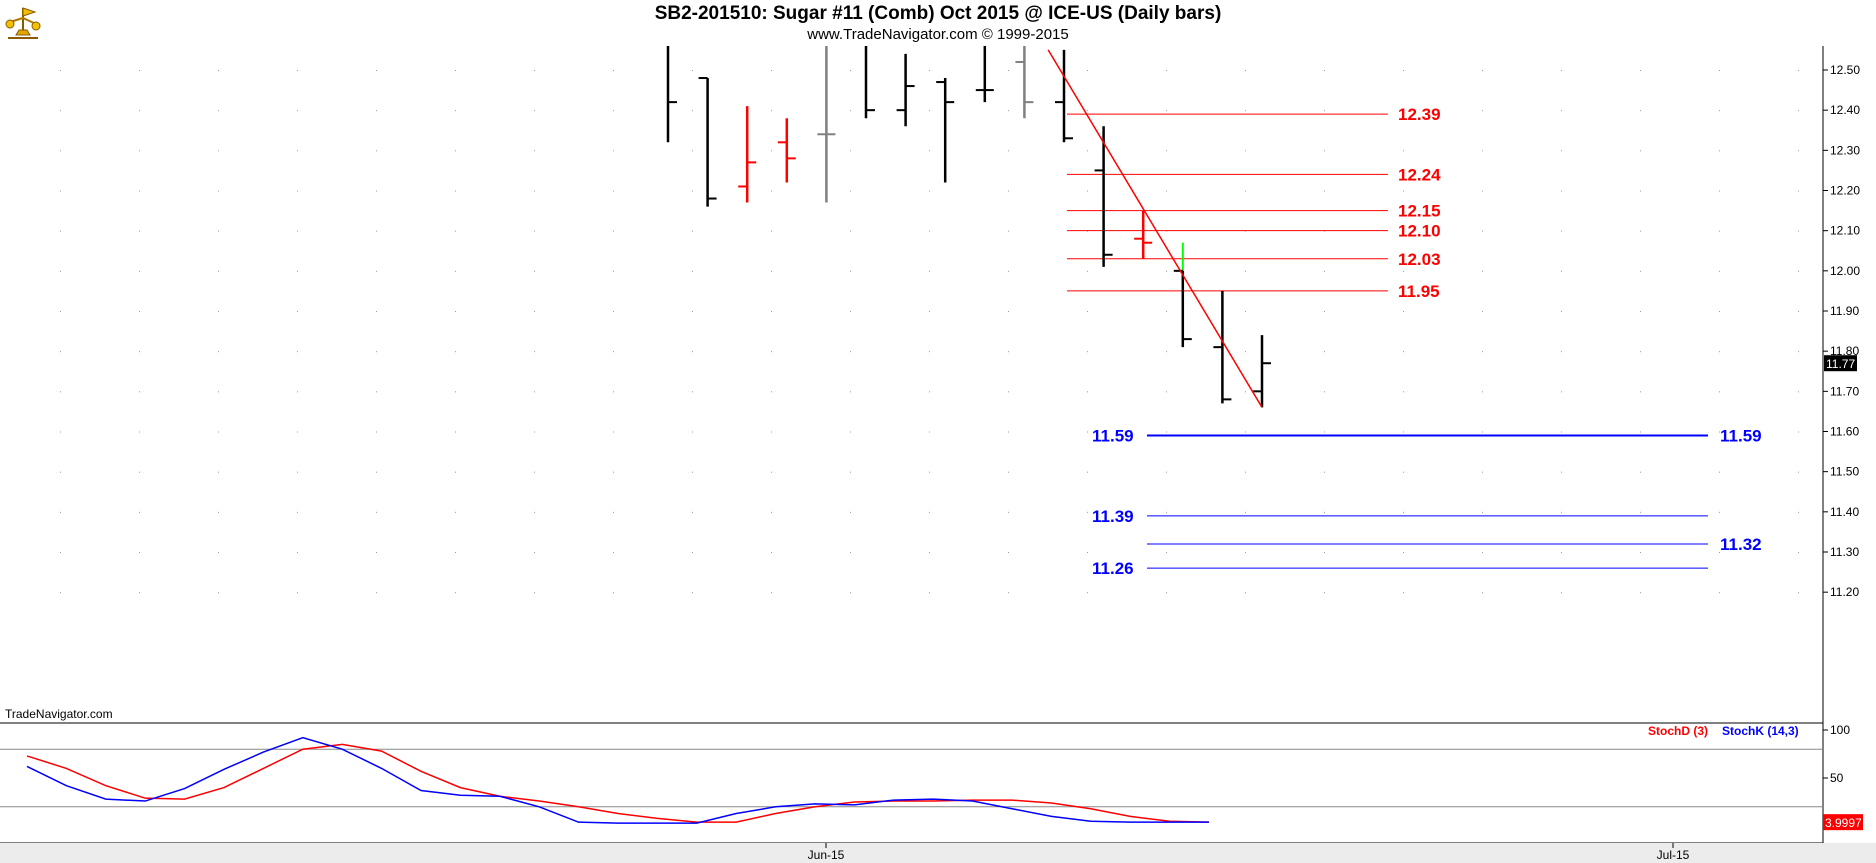 This screenshot has width=1876, height=863. I want to click on price-tick-label: 11.40, so click(1844, 512).